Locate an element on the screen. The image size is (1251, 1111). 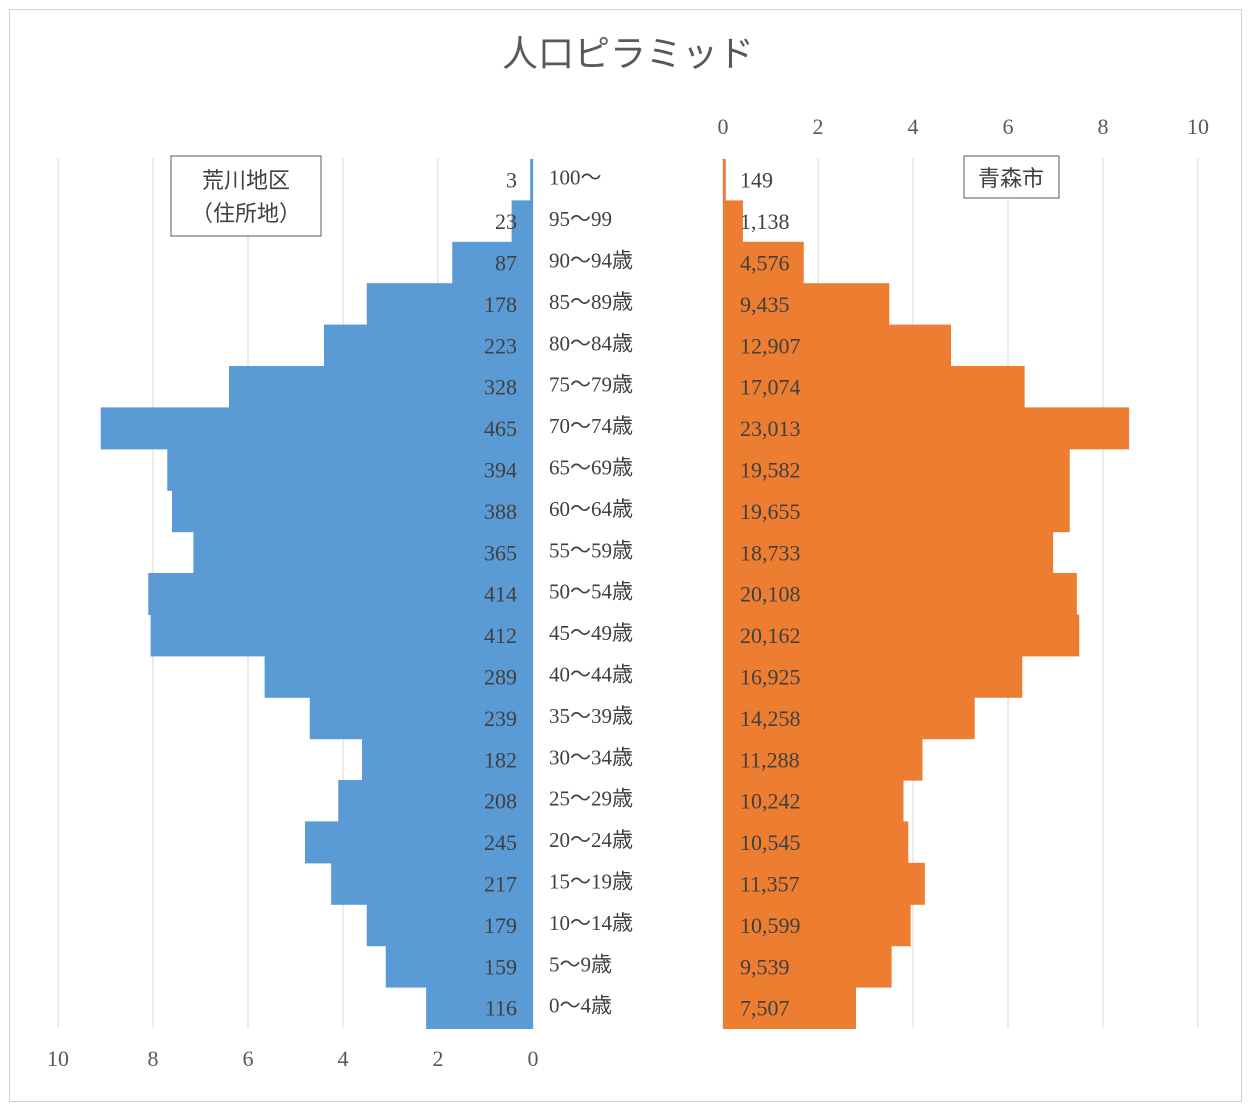
data-label-left: 178 is located at coordinates (500, 304).